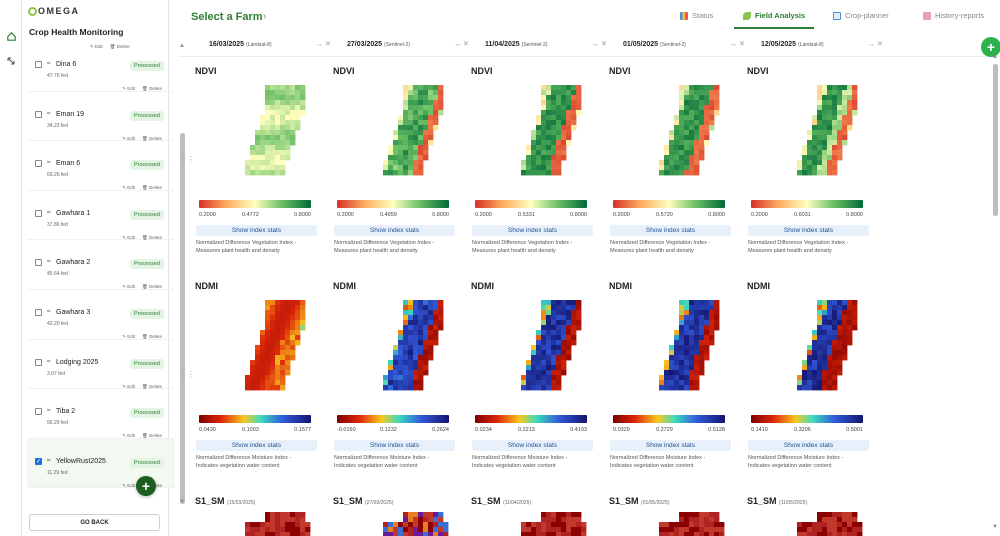 The height and width of the screenshot is (536, 1000). Describe the element at coordinates (94, 522) in the screenshot. I see `go-back-button: GO BACK` at that location.